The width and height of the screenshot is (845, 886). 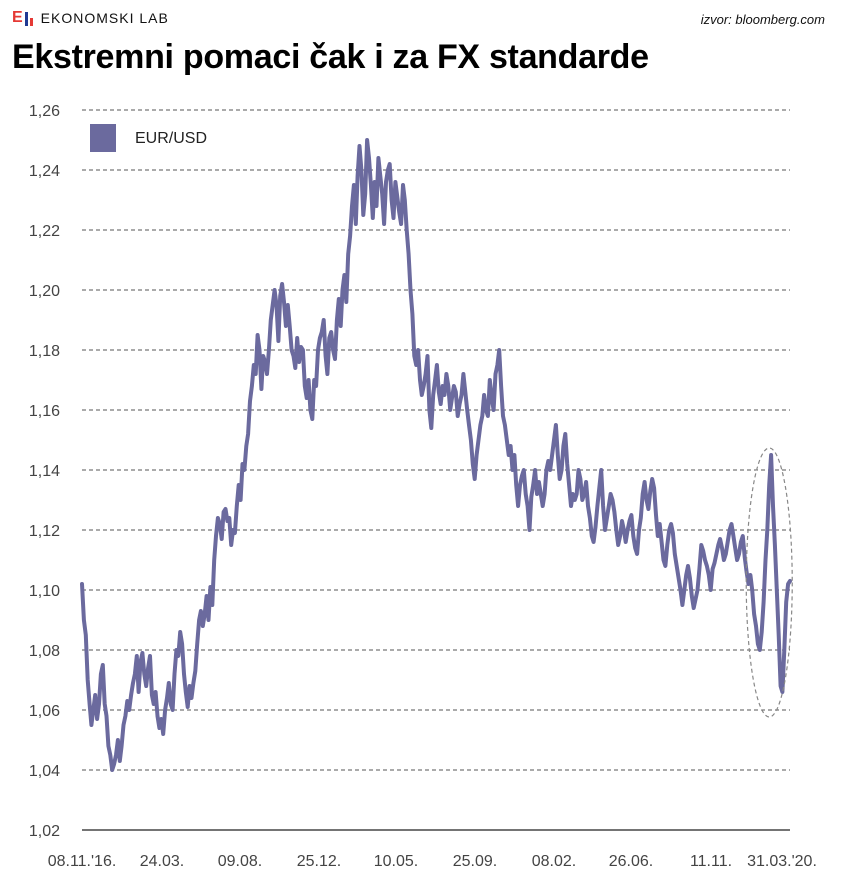 What do you see at coordinates (44, 831) in the screenshot?
I see `y-tick-label: 1,02` at bounding box center [44, 831].